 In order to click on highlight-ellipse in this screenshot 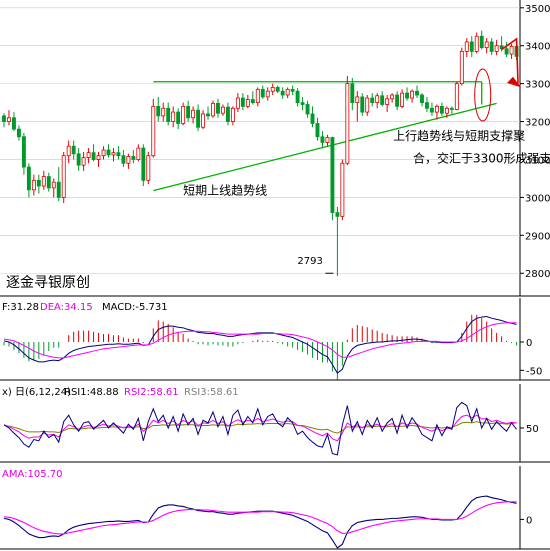, I will do `click(483, 95)`.